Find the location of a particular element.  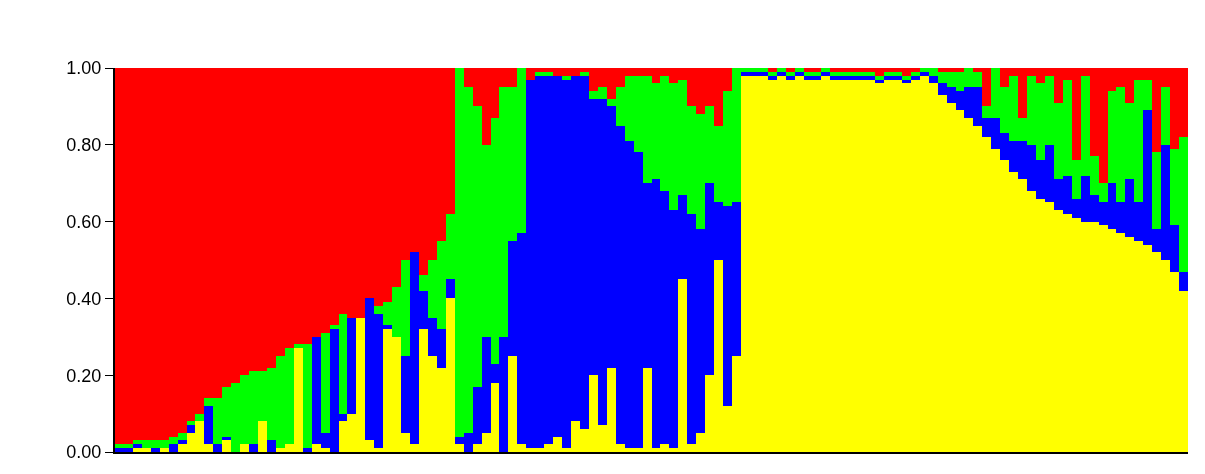

y-tick-label: 0.40 is located at coordinates (84, 298).